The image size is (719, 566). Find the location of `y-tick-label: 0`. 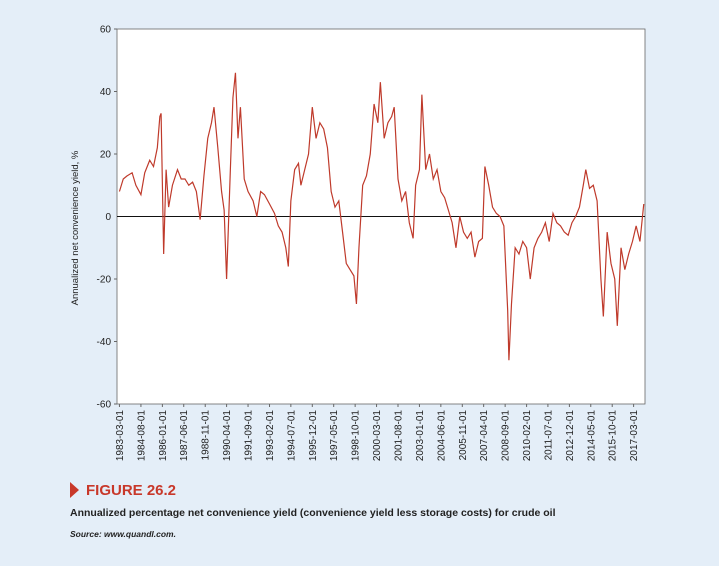

y-tick-label: 0 is located at coordinates (108, 217).